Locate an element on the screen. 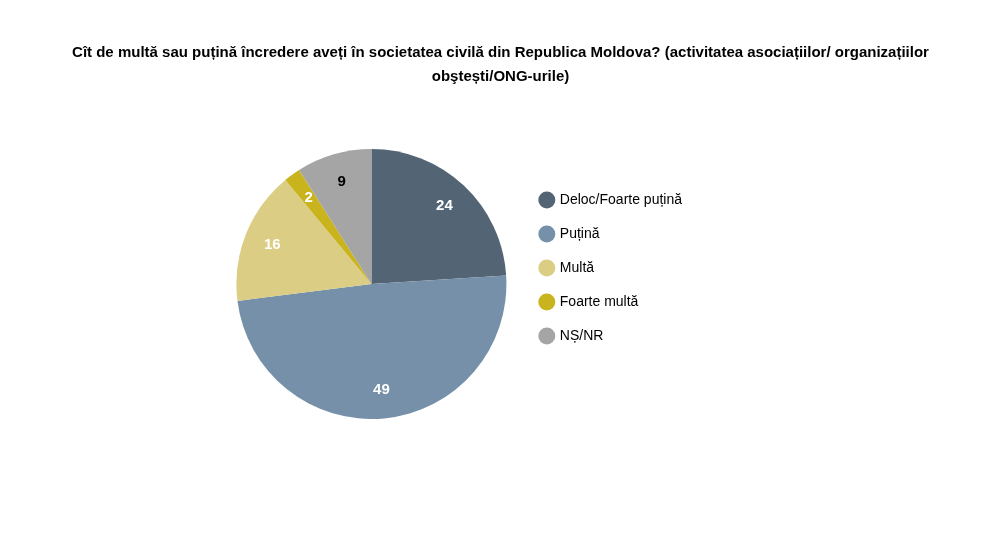  legend-label: Foarte multă is located at coordinates (599, 300).